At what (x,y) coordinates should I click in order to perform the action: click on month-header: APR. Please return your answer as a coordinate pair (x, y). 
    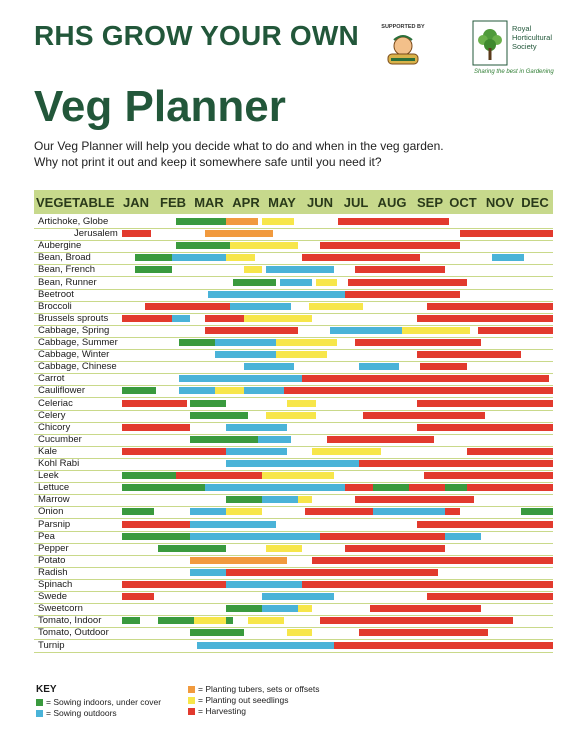
    Looking at the image, I should click on (246, 202).